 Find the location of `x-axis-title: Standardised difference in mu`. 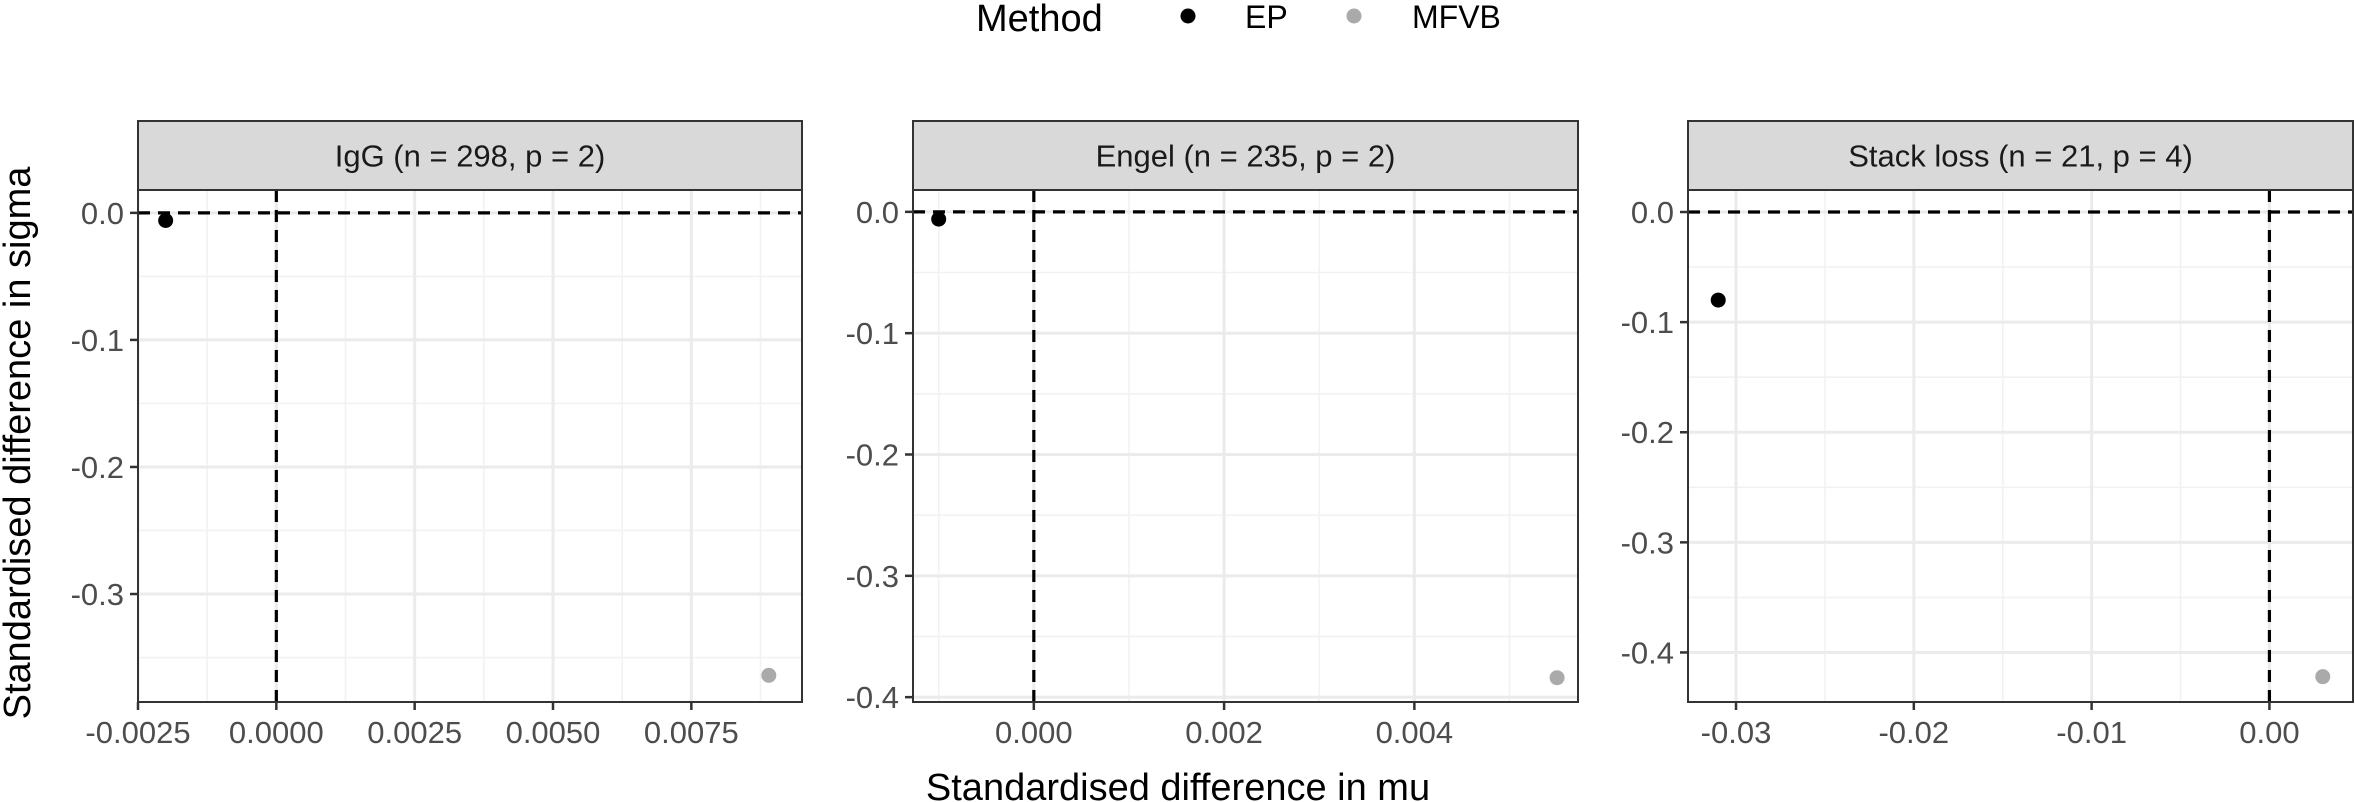

x-axis-title: Standardised difference in mu is located at coordinates (1178, 784).